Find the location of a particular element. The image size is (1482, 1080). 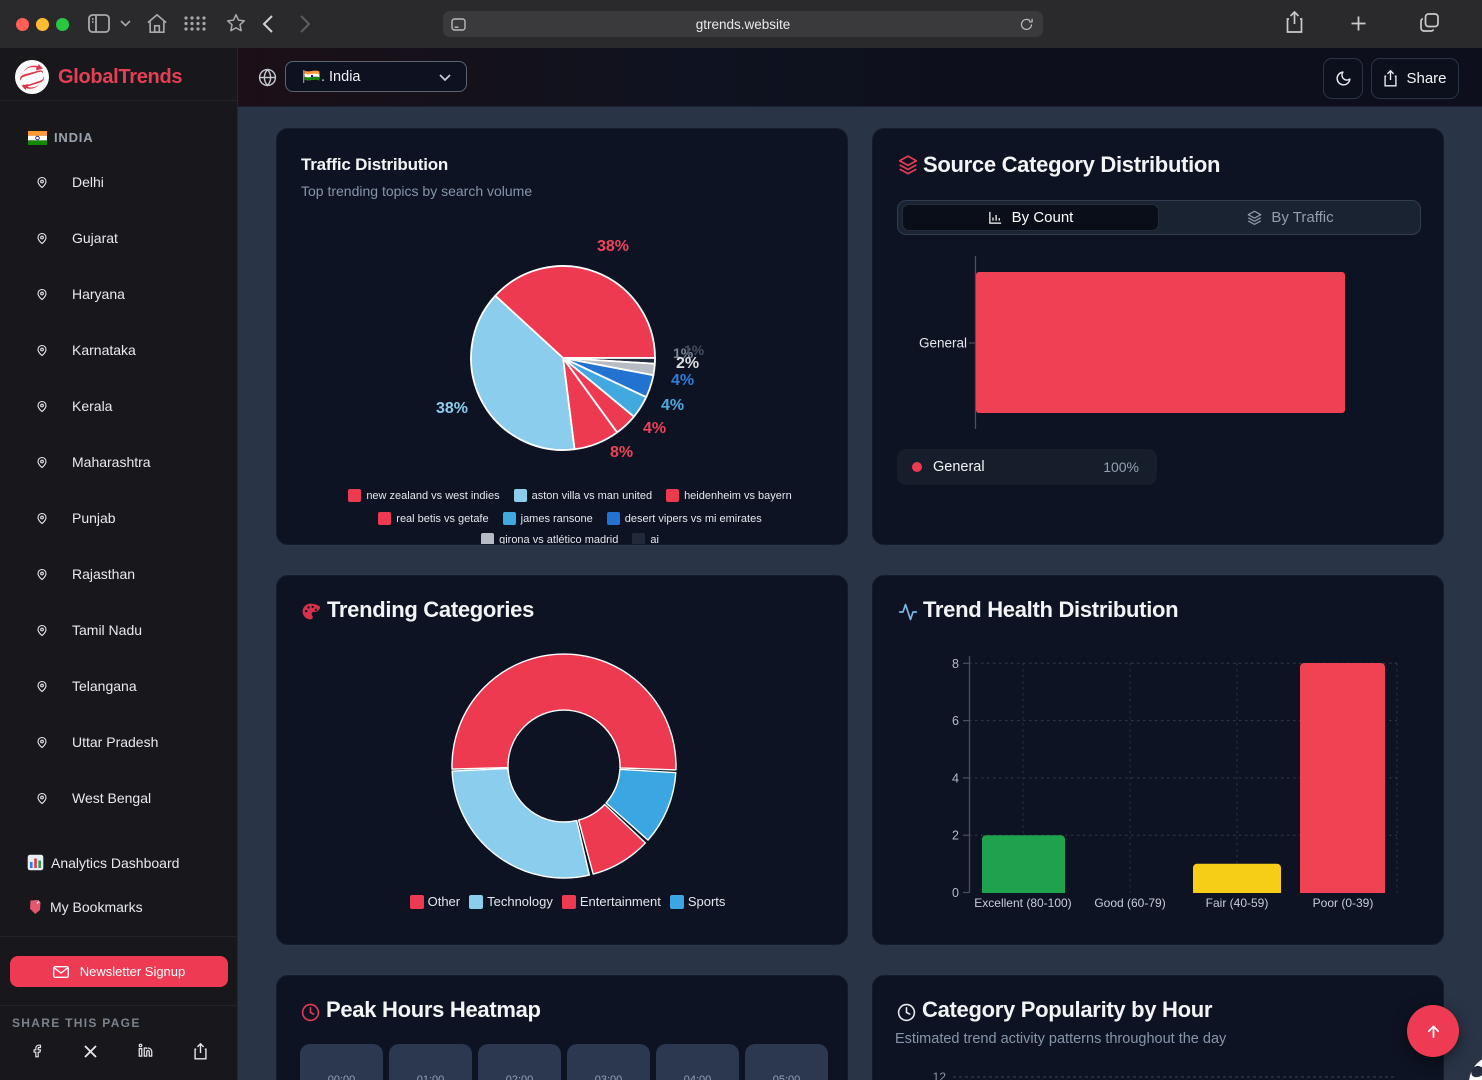

svg-text: Excellent (80-100) is located at coordinates (1022, 903).